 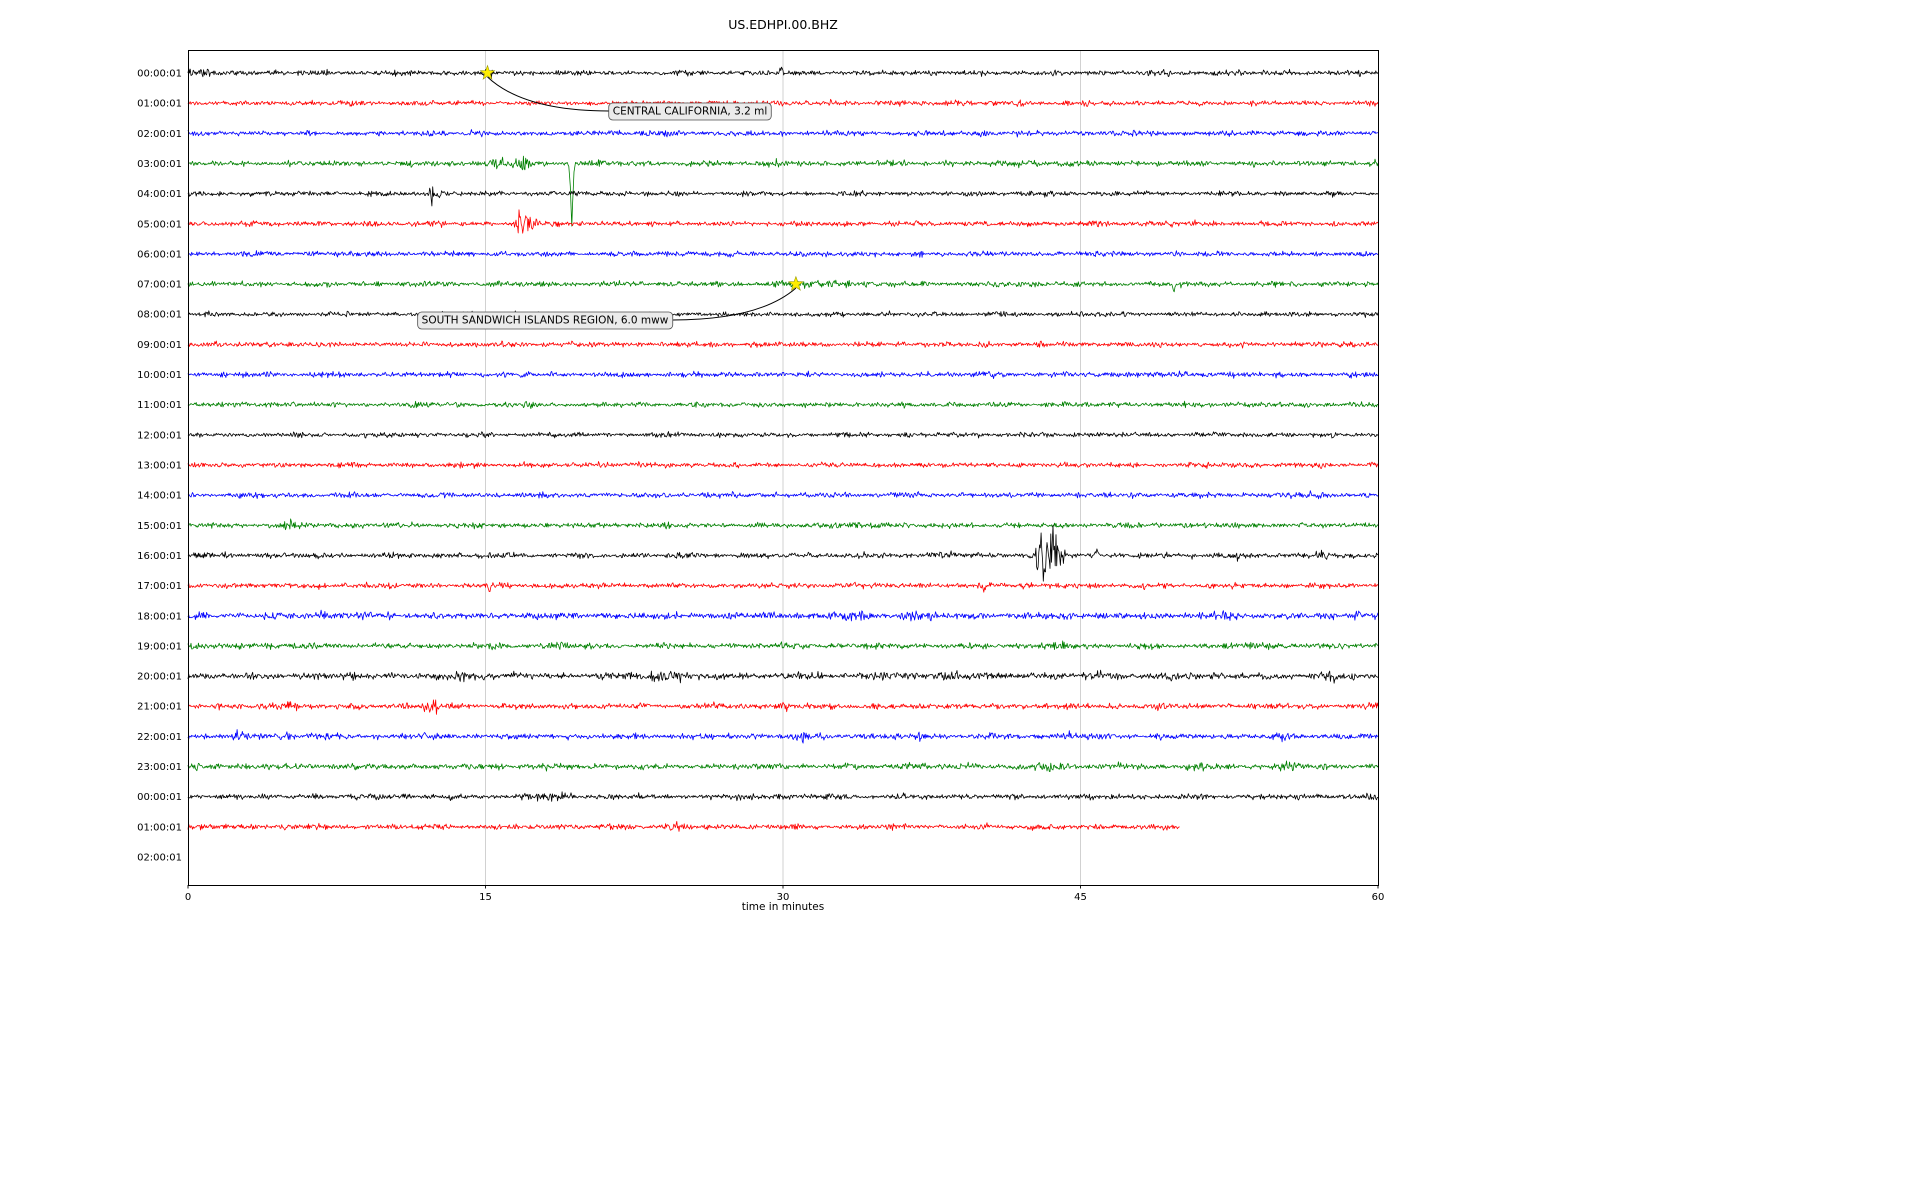 I want to click on x-tick-label: 0, so click(x=188, y=897).